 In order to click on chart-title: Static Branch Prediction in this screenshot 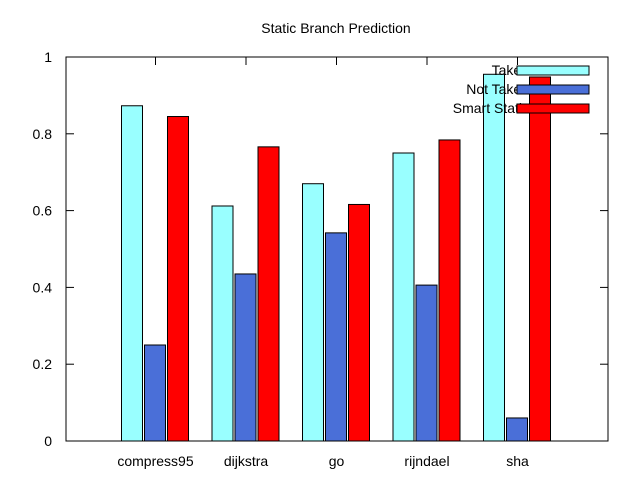, I will do `click(335, 28)`.